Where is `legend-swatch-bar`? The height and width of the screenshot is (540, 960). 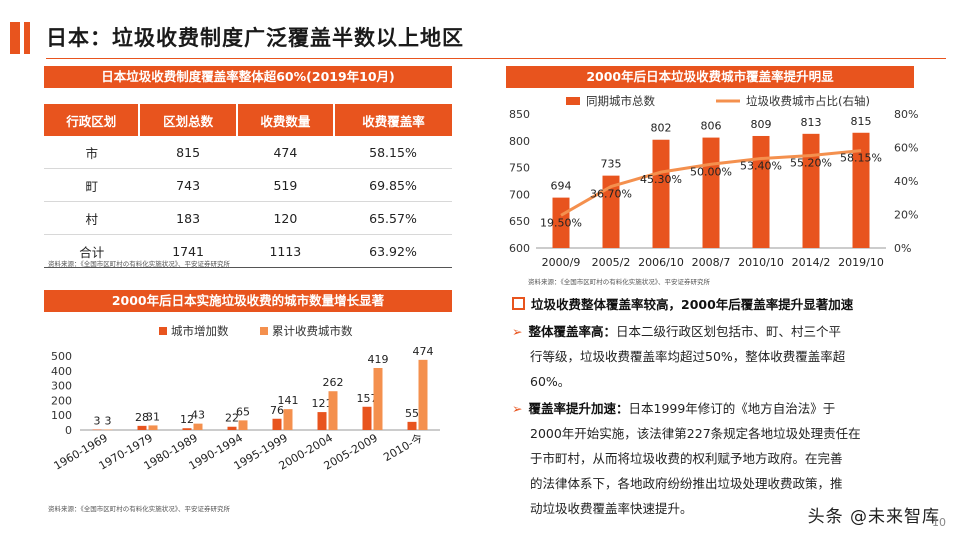
legend-swatch-bar is located at coordinates (573, 101).